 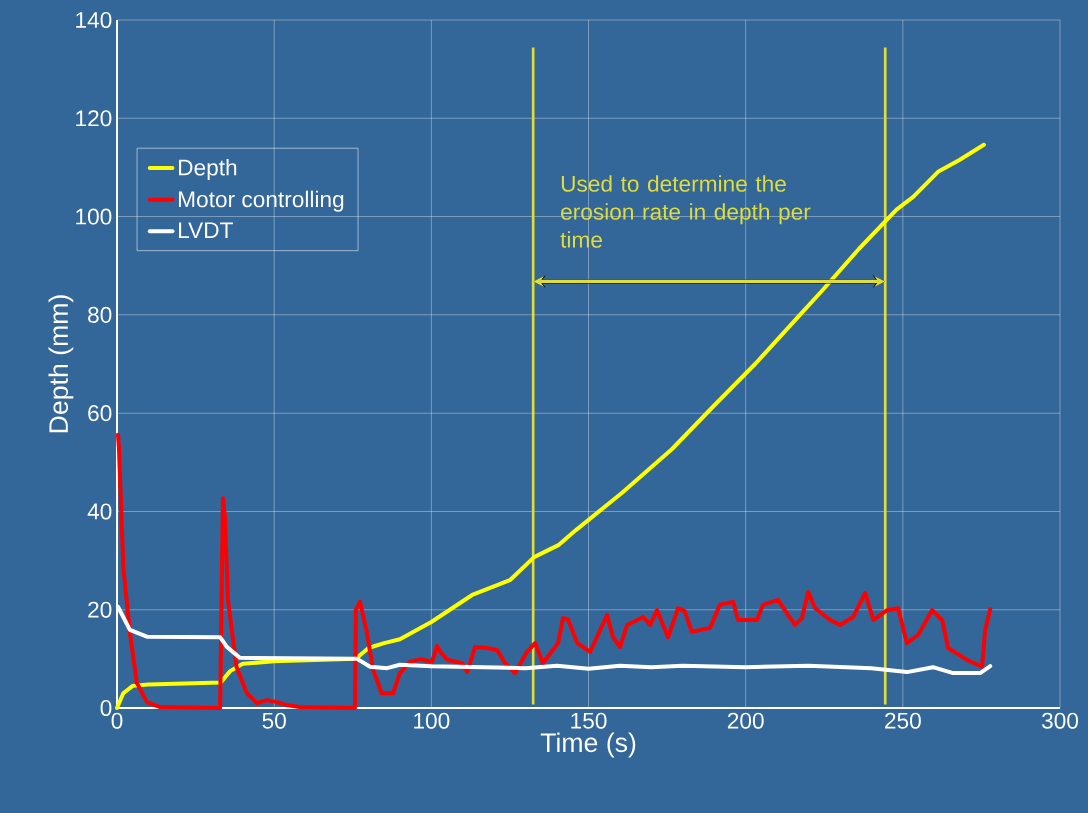 I want to click on x-tick-label: 100, so click(x=432, y=720).